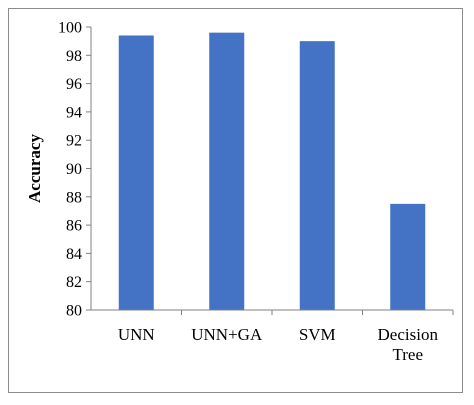 The width and height of the screenshot is (474, 405). What do you see at coordinates (70, 28) in the screenshot?
I see `y-tick-label: 100` at bounding box center [70, 28].